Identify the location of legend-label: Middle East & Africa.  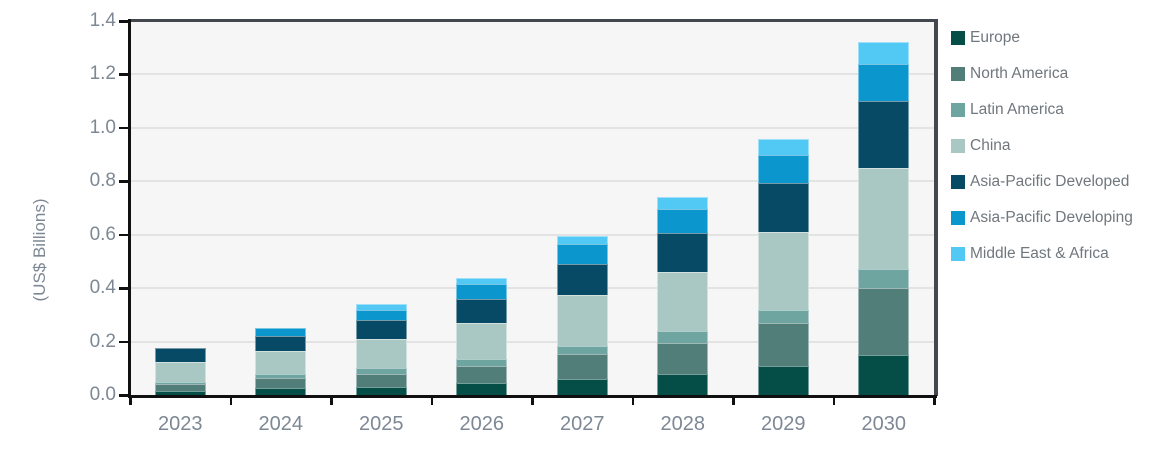
(1039, 253).